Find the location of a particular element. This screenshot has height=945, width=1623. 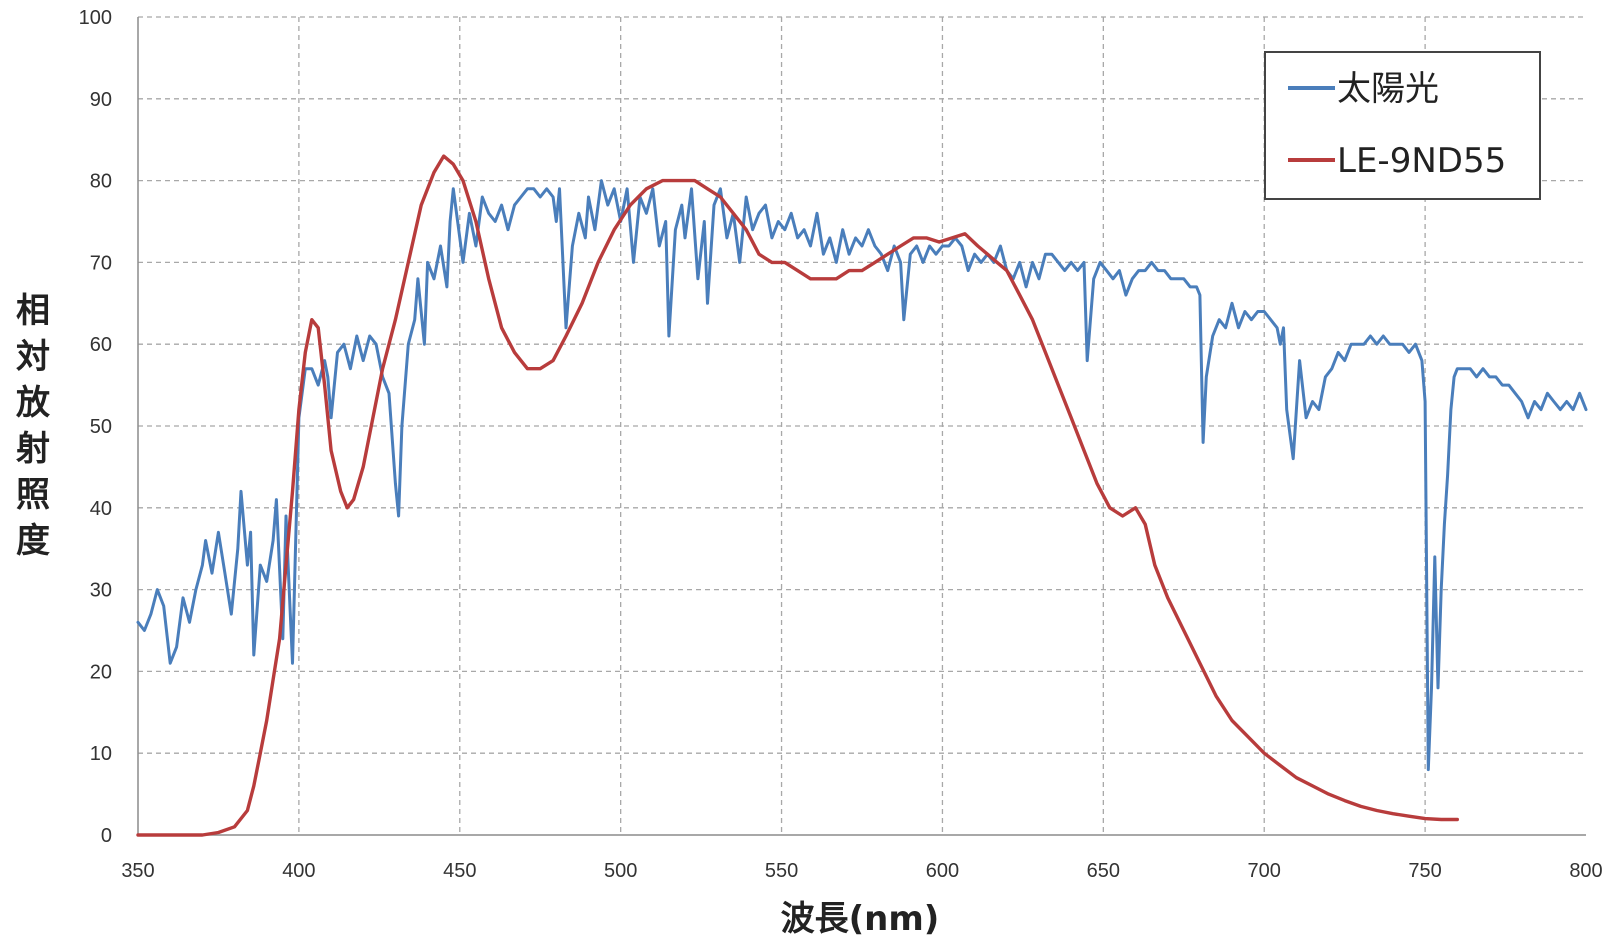

x-tick-label: 800 is located at coordinates (1585, 871).